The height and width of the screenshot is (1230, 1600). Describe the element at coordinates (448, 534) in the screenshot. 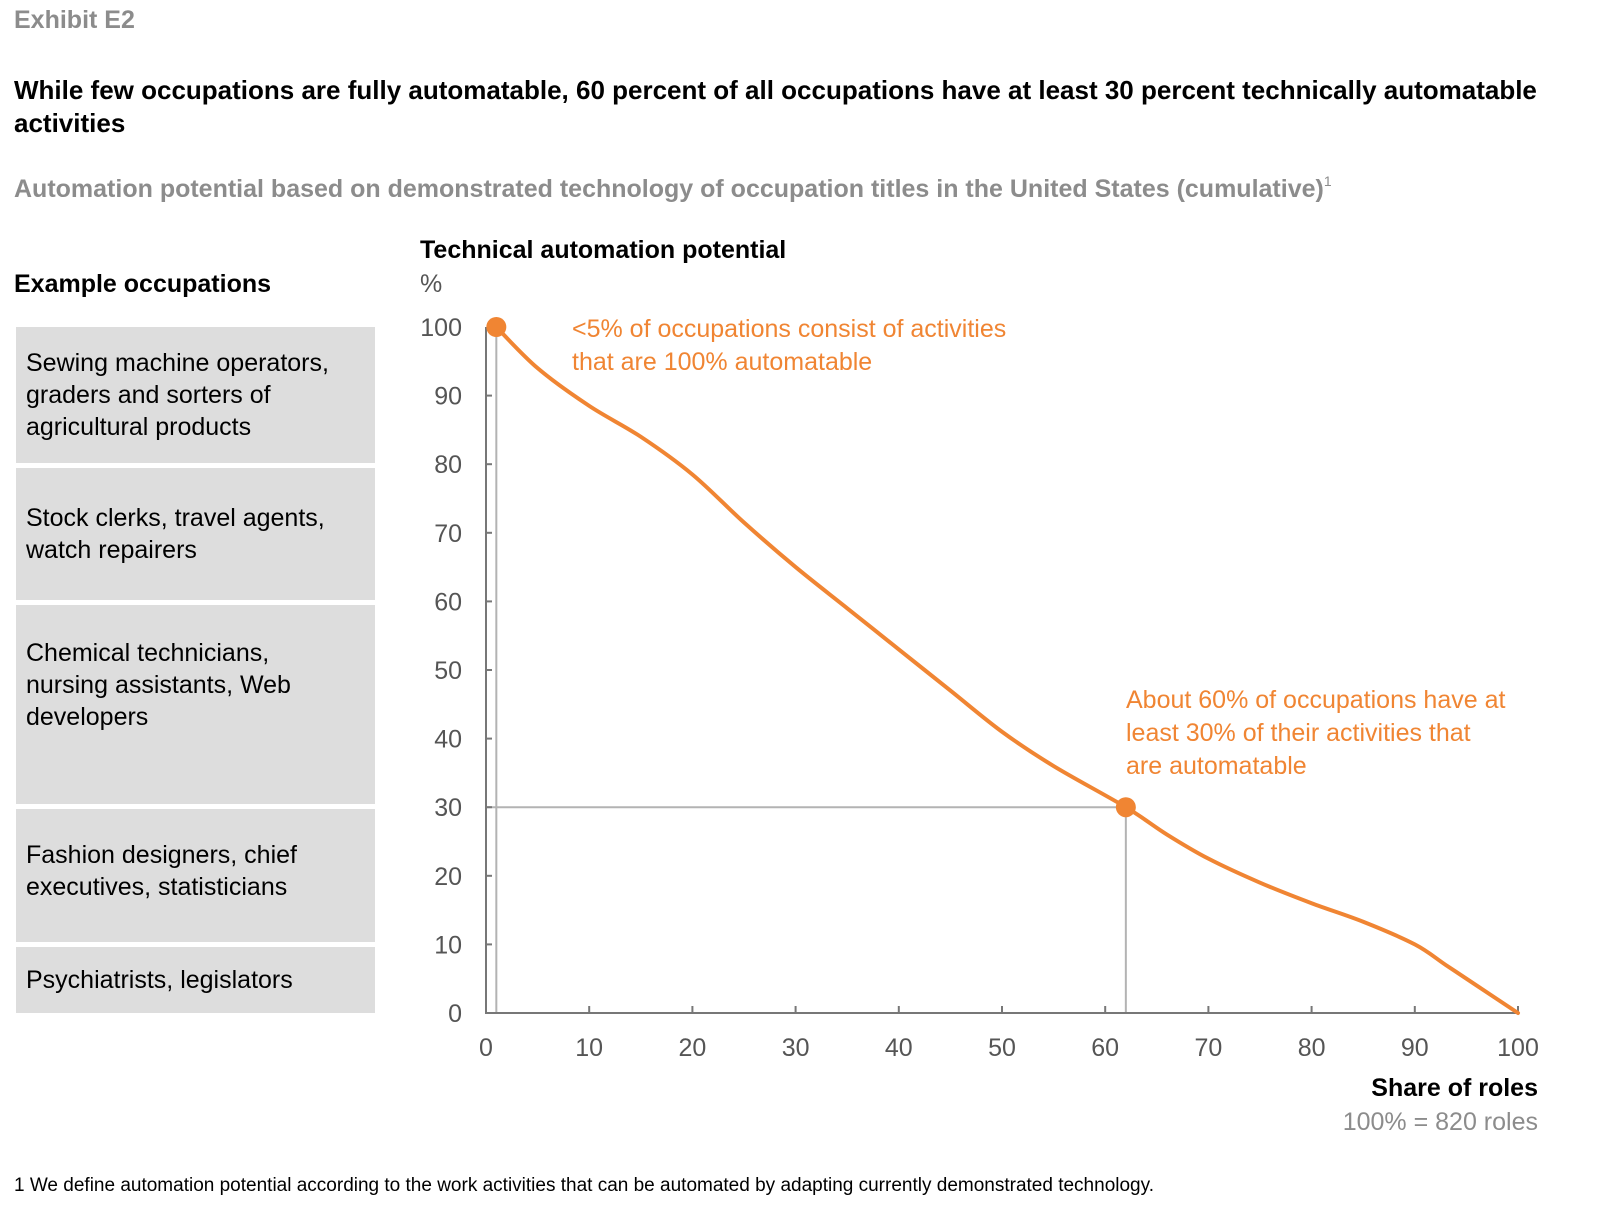

I see `y-tick-label: 70` at that location.